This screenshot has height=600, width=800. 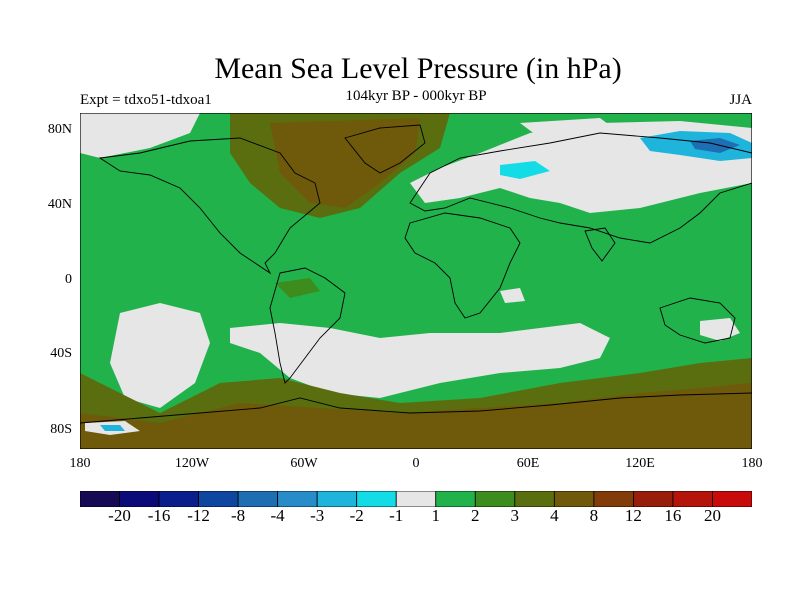 What do you see at coordinates (600, 244) in the screenshot?
I see `coastline-india` at bounding box center [600, 244].